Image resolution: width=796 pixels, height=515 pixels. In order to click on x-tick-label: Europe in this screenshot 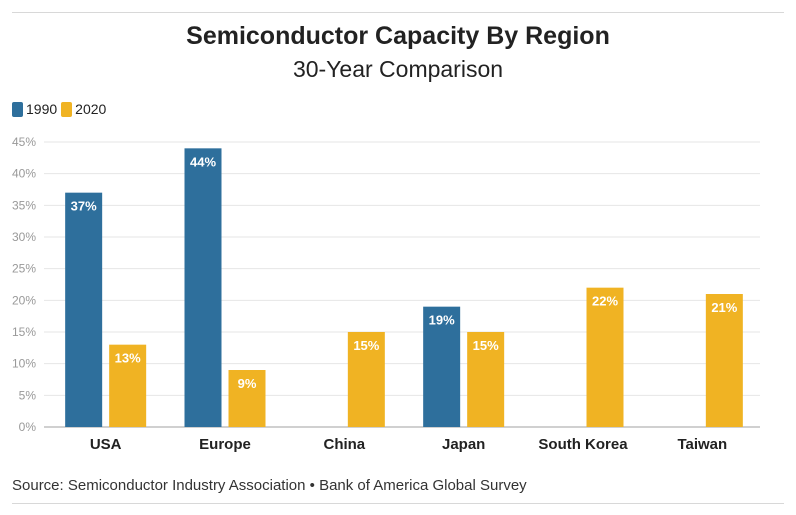, I will do `click(225, 444)`.